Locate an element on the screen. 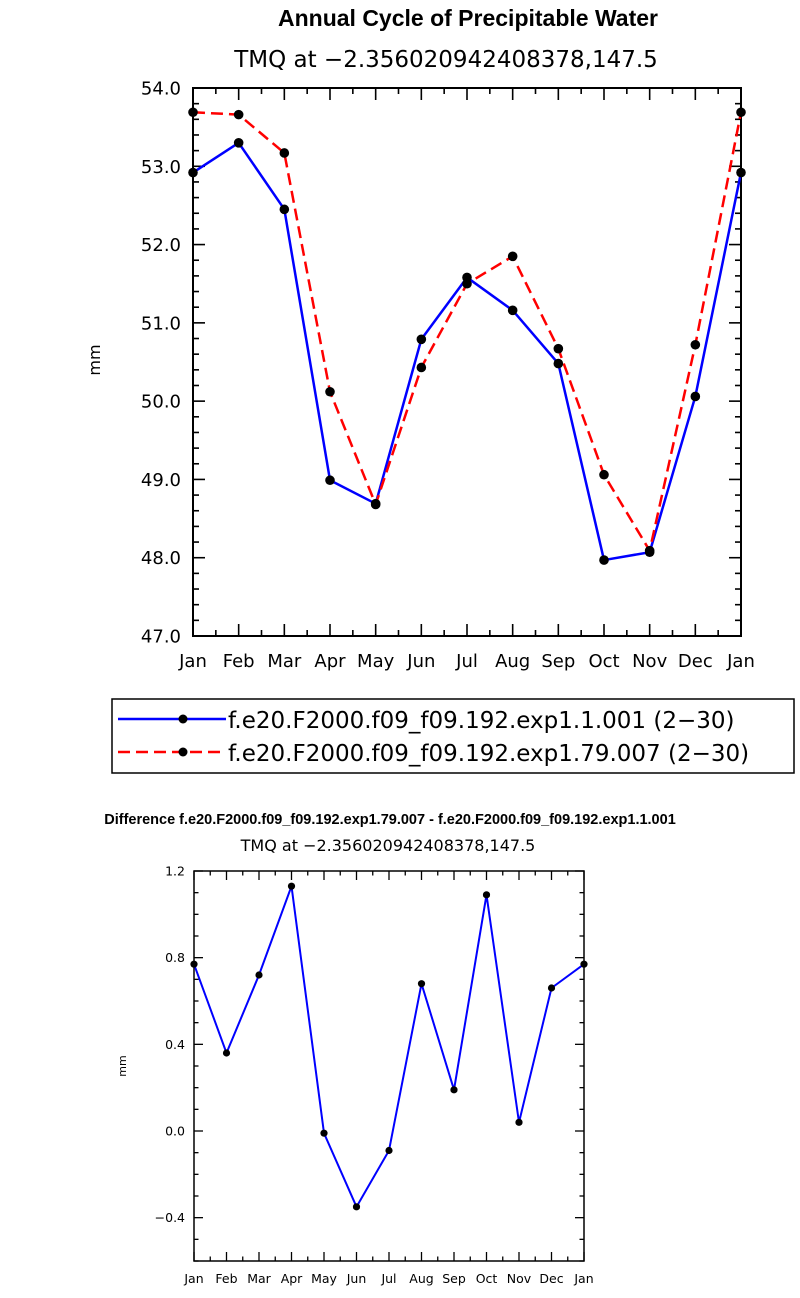 The height and width of the screenshot is (1298, 800). top-chart-title: Annual Cycle of Precipitable Water is located at coordinates (468, 18).